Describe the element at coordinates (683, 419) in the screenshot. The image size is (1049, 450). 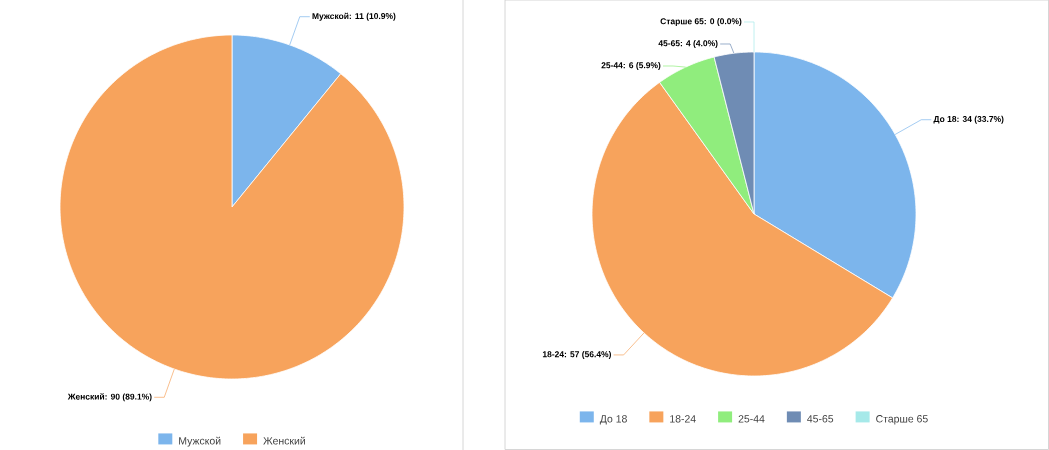
I see `legend-label: 18-24` at that location.